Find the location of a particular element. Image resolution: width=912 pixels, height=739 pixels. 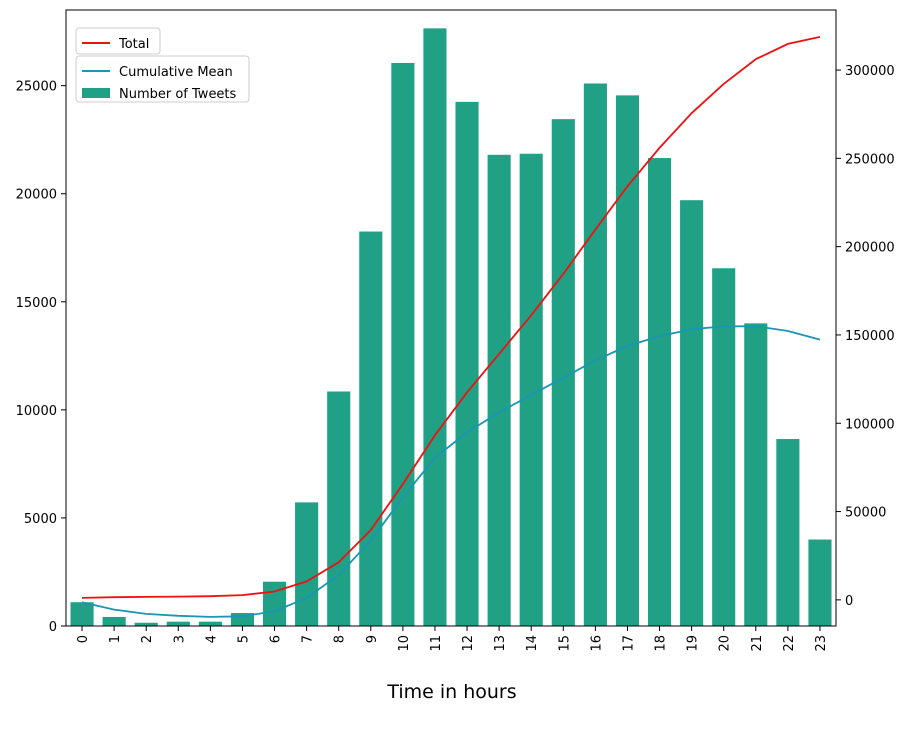

x-tick-label: 18 is located at coordinates (661, 643).